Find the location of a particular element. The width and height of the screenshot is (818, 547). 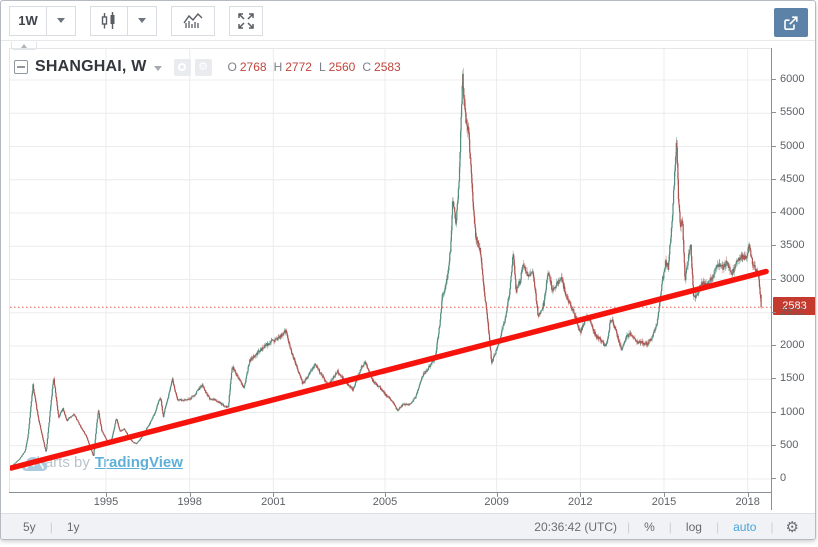

last-price-label: 2583 is located at coordinates (794, 306).